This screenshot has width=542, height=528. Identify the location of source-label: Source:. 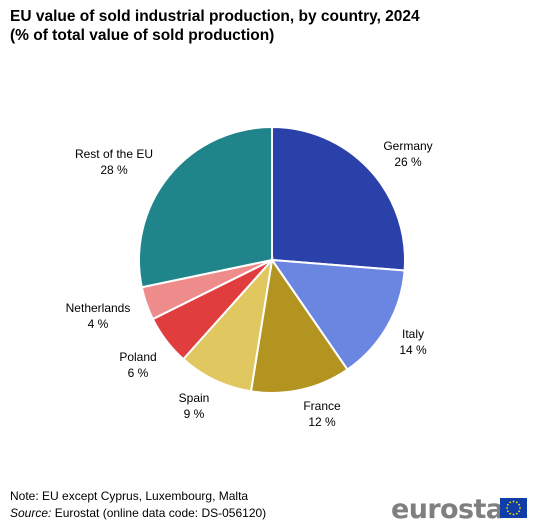
(31, 513).